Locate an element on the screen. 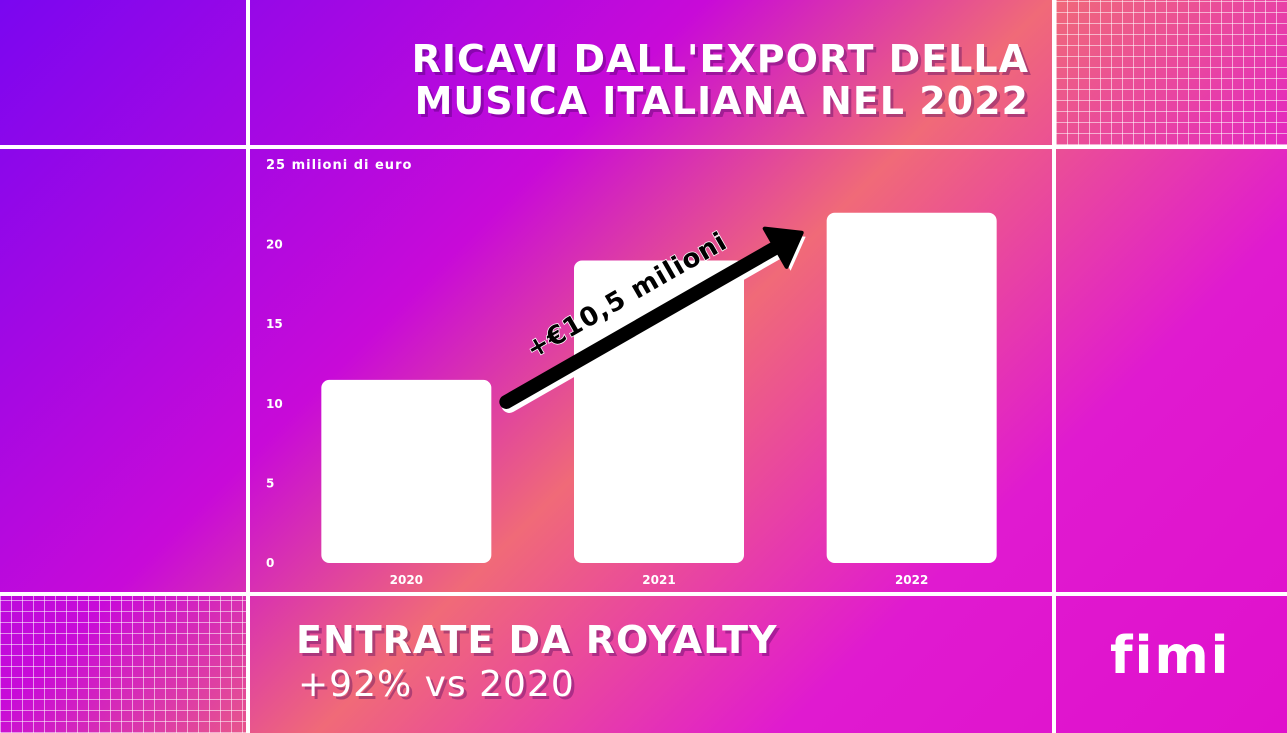 The width and height of the screenshot is (1287, 733). y-tick-10: 10 is located at coordinates (274, 404).